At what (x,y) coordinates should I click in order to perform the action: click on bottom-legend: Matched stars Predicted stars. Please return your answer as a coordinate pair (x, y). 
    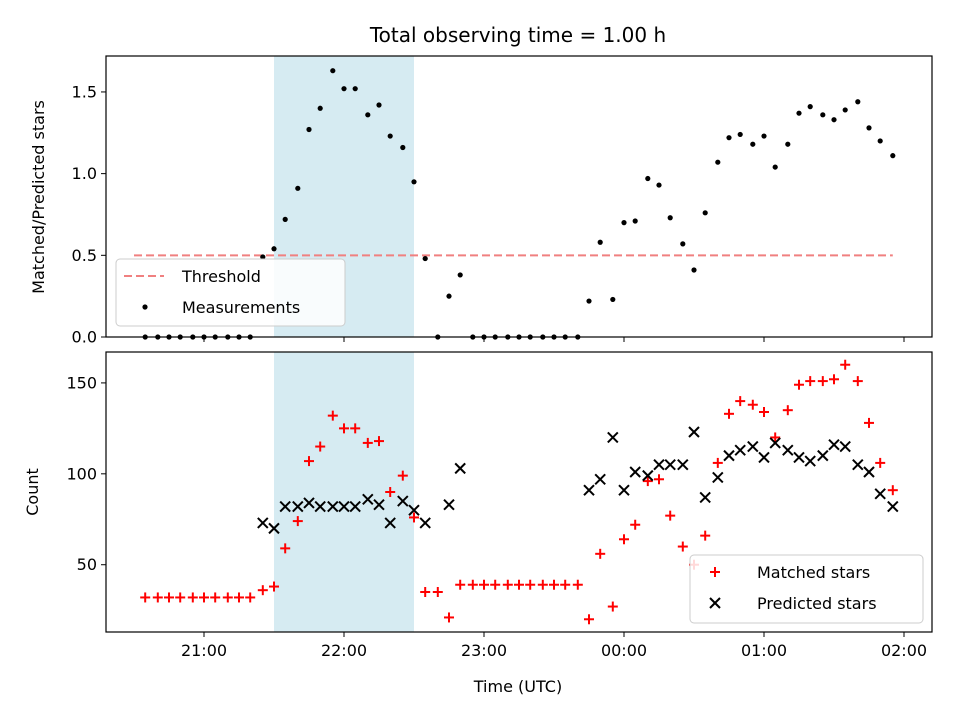
    Looking at the image, I should click on (806, 589).